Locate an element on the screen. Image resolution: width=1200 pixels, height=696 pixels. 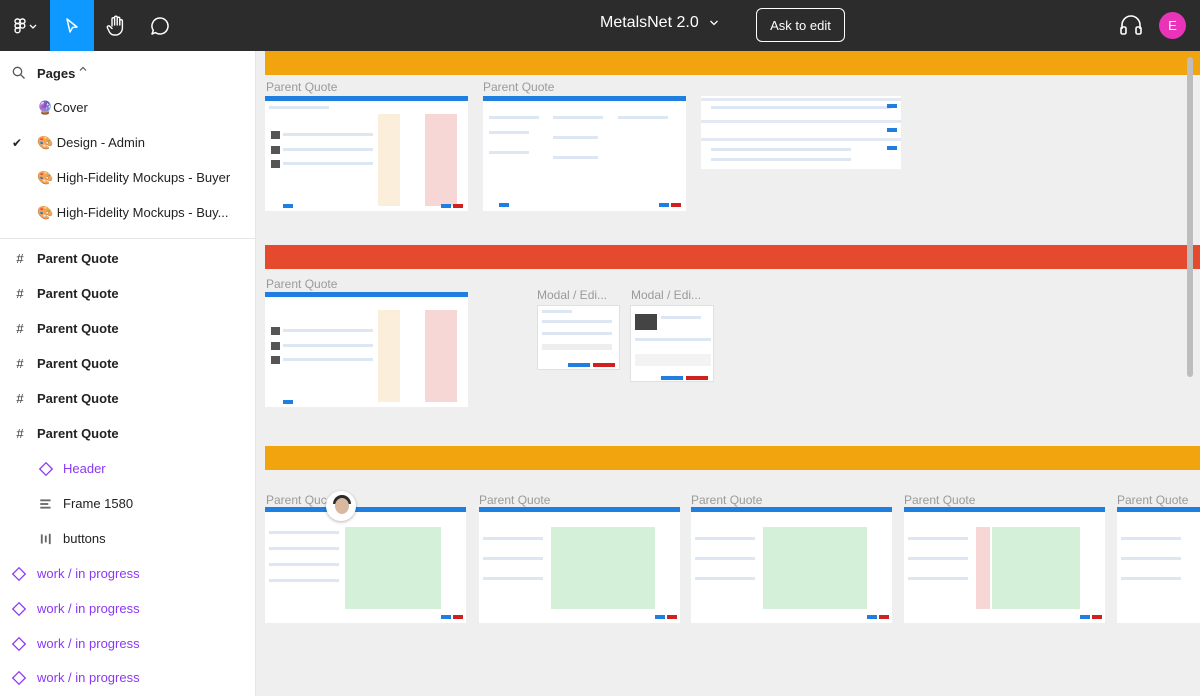
layer-label: Frame 1580 is located at coordinates (98, 503).